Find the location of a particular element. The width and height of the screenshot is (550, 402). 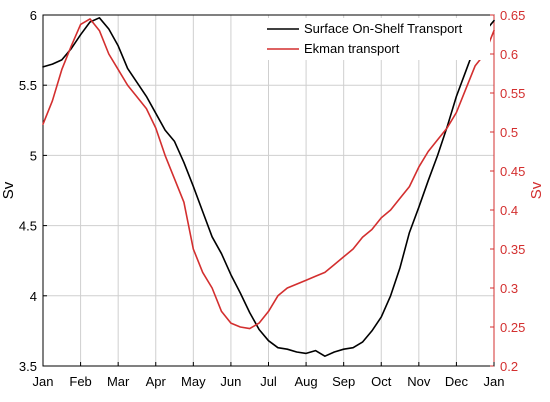

x-axis: Jan Feb Mar Apr May Jun Jul Aug Sep Oct Nov Dec Jan is located at coordinates (269, 375).